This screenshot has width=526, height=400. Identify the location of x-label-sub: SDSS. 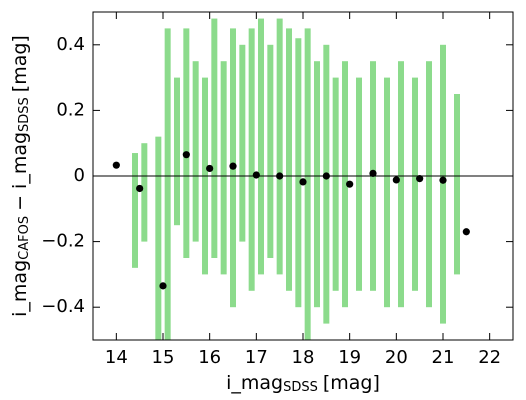
(300, 387).